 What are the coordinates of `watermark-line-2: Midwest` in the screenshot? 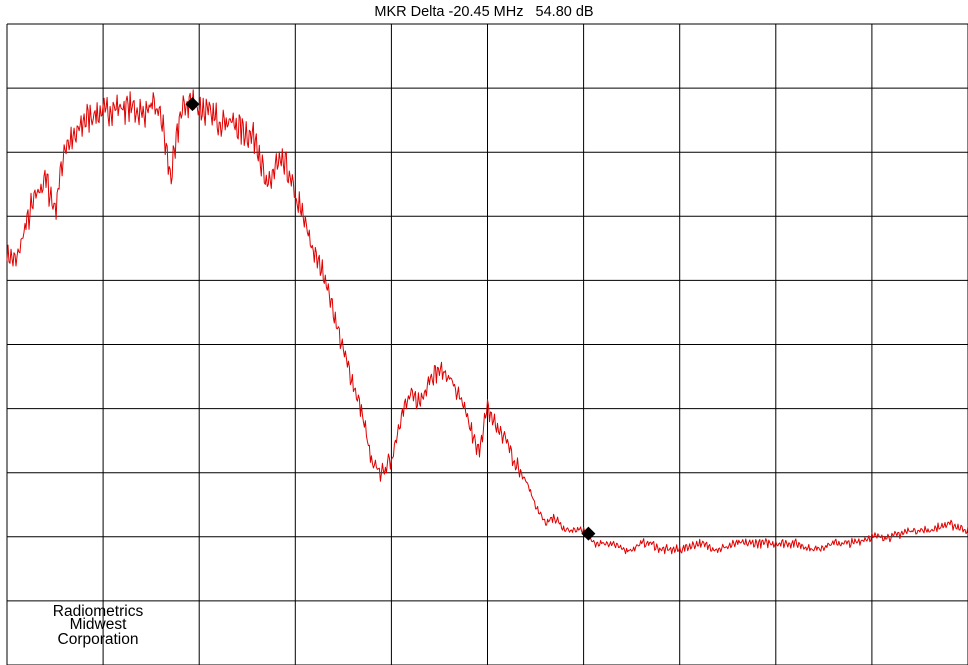 It's located at (98, 624).